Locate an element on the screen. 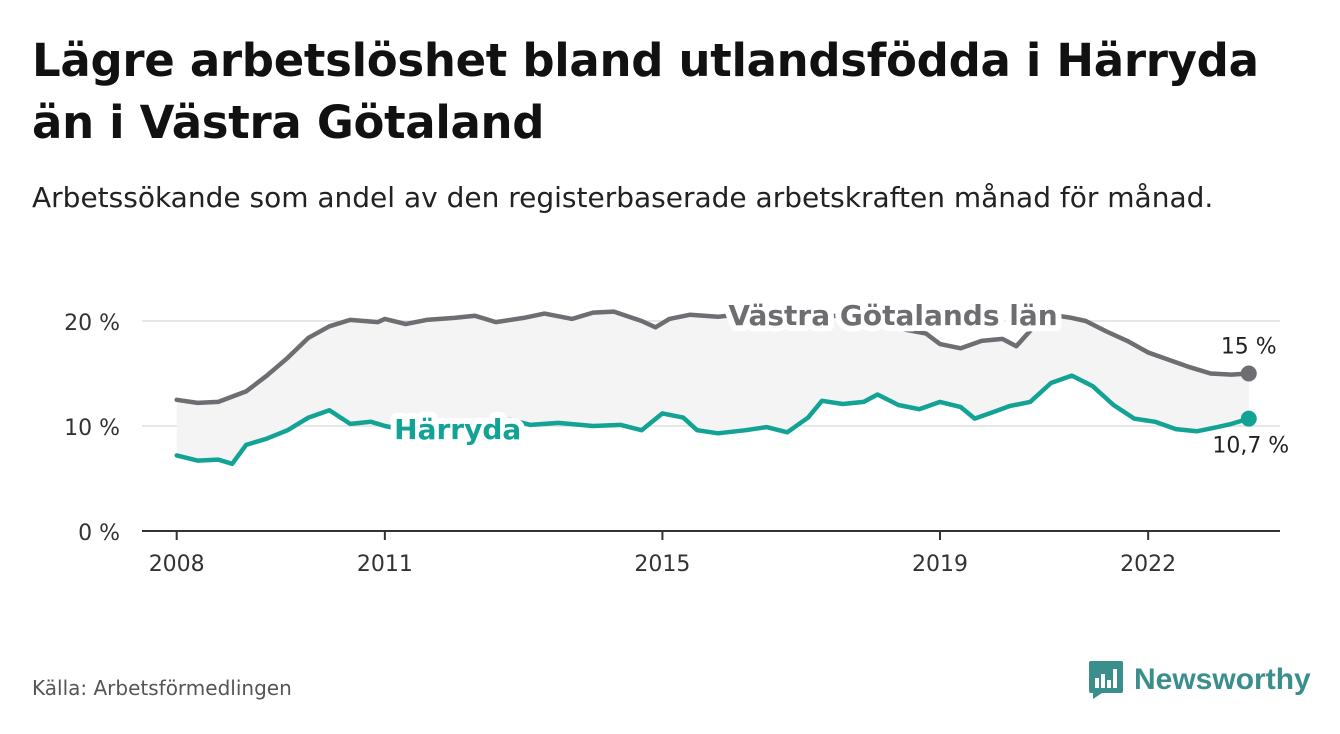 This screenshot has width=1340, height=734. y-tick-label: 20 % is located at coordinates (92, 323).